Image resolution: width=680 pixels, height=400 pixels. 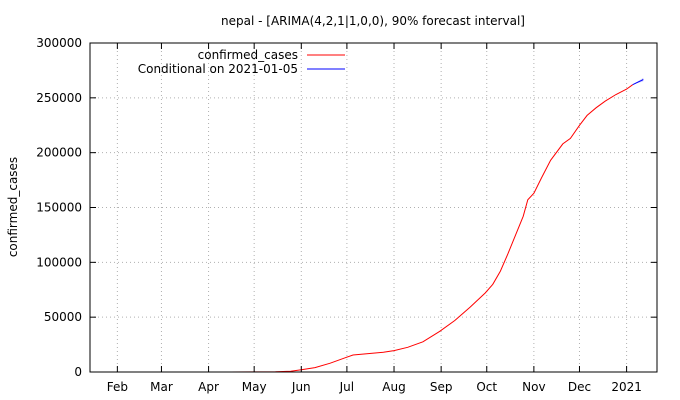 I want to click on x-tick-label: Apr, so click(x=208, y=387).